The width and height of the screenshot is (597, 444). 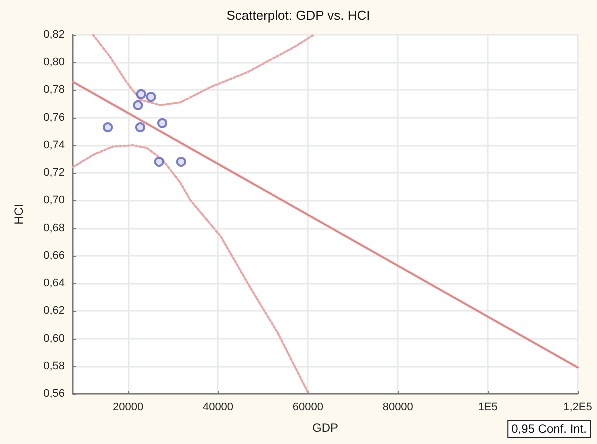 What do you see at coordinates (325, 428) in the screenshot?
I see `x-axis-title: GDP` at bounding box center [325, 428].